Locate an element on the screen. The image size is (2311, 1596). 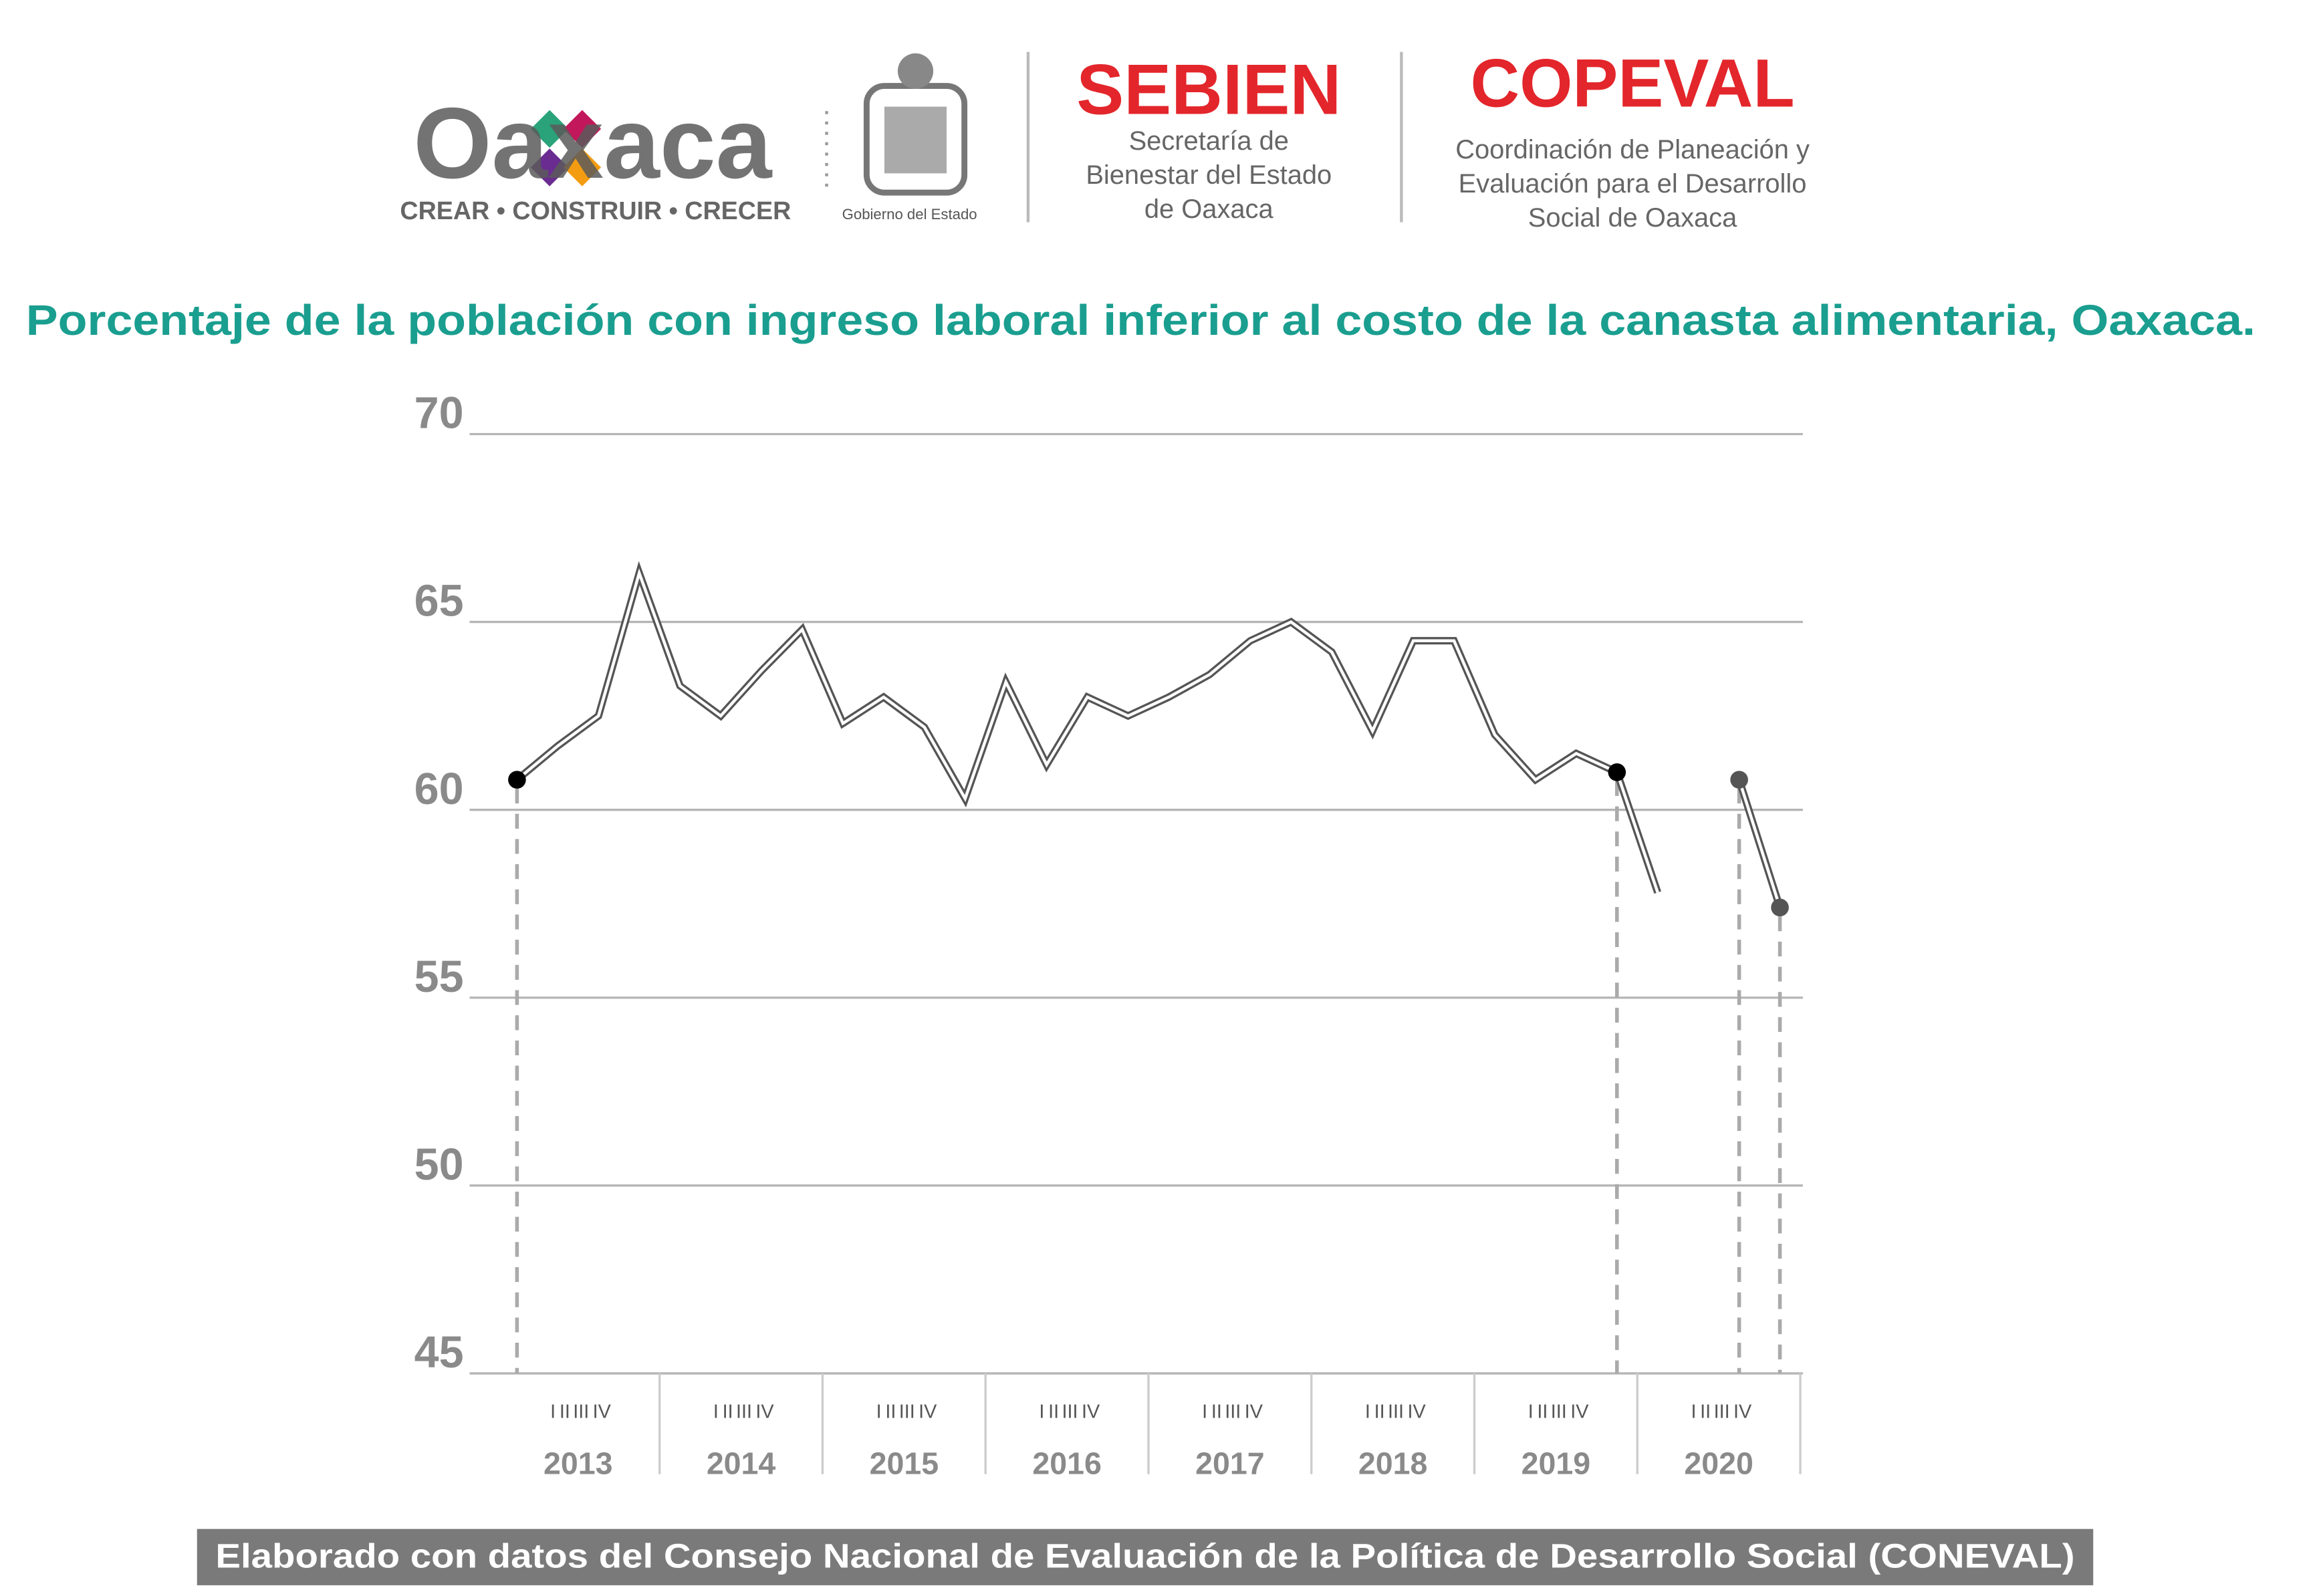
x-year-label: 2016 is located at coordinates (1066, 1463).